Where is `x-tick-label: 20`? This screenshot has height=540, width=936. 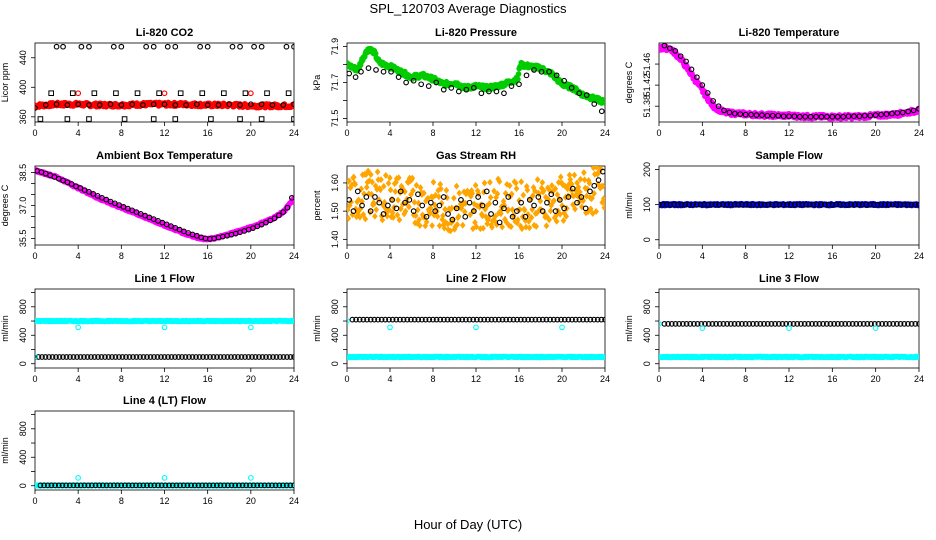
x-tick-label: 20 is located at coordinates (876, 256).